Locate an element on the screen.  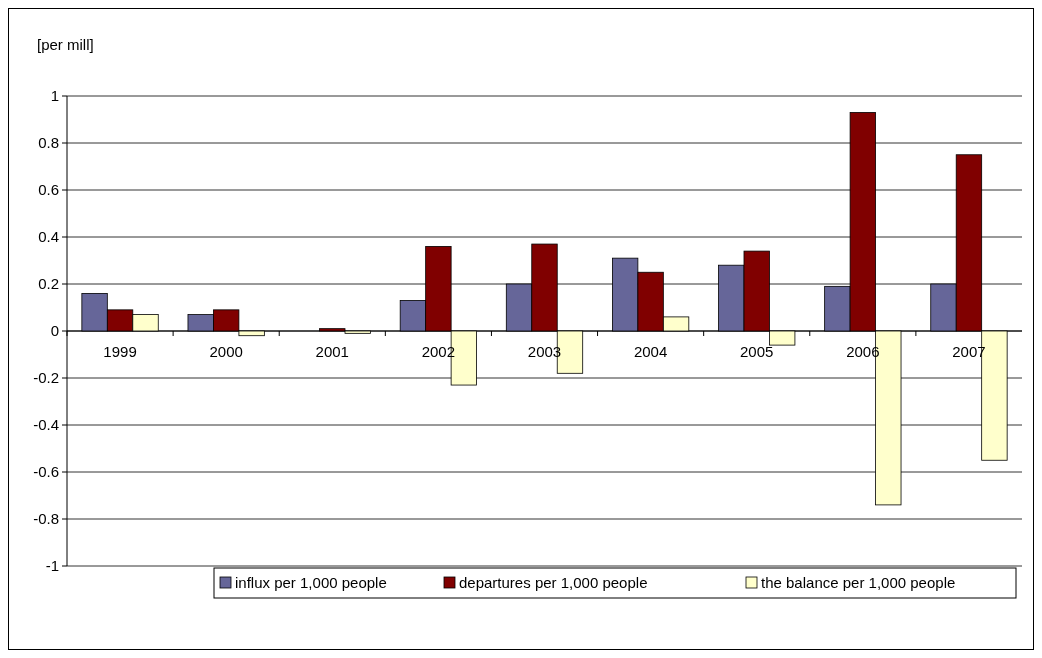
y-axis-title: [per mill] is located at coordinates (65, 44).